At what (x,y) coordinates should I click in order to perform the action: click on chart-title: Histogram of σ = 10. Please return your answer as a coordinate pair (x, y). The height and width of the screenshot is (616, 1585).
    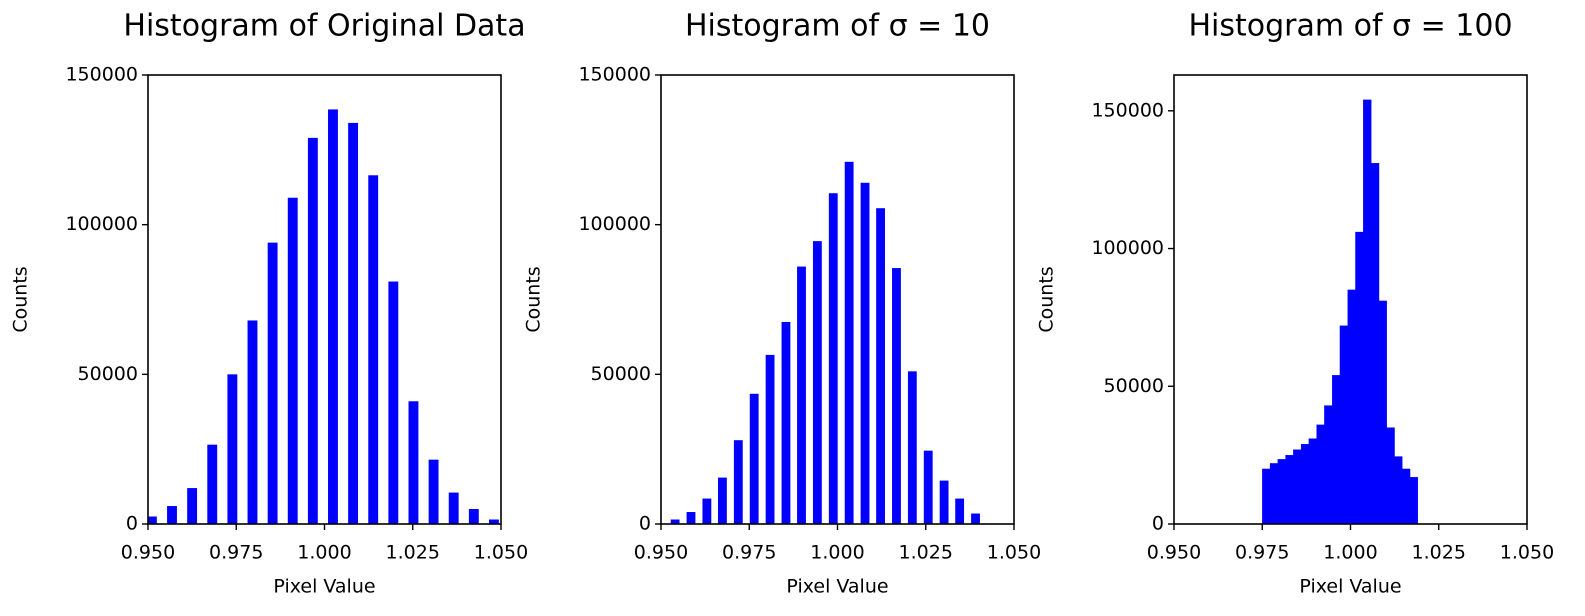
    Looking at the image, I should click on (837, 26).